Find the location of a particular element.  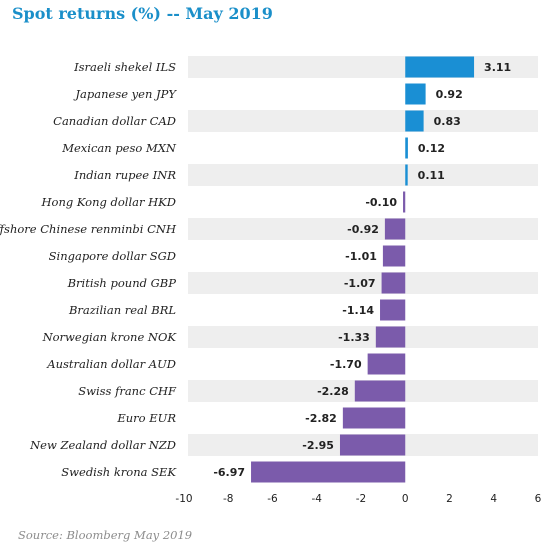

category-label: Swiss franc CHF is located at coordinates (127, 391).